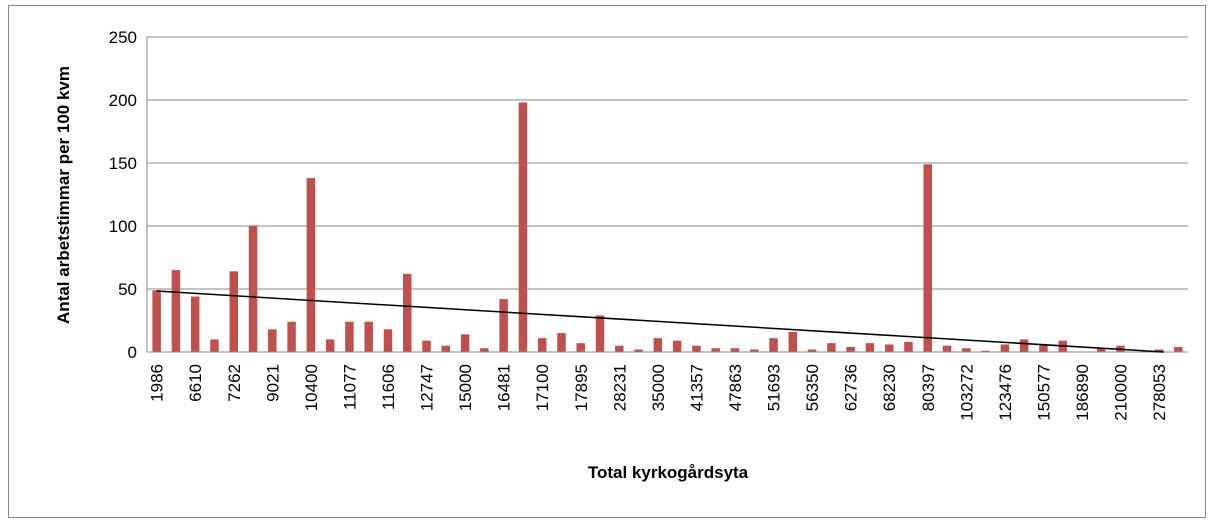  I want to click on x-tick-label: 186890, so click(1082, 392).